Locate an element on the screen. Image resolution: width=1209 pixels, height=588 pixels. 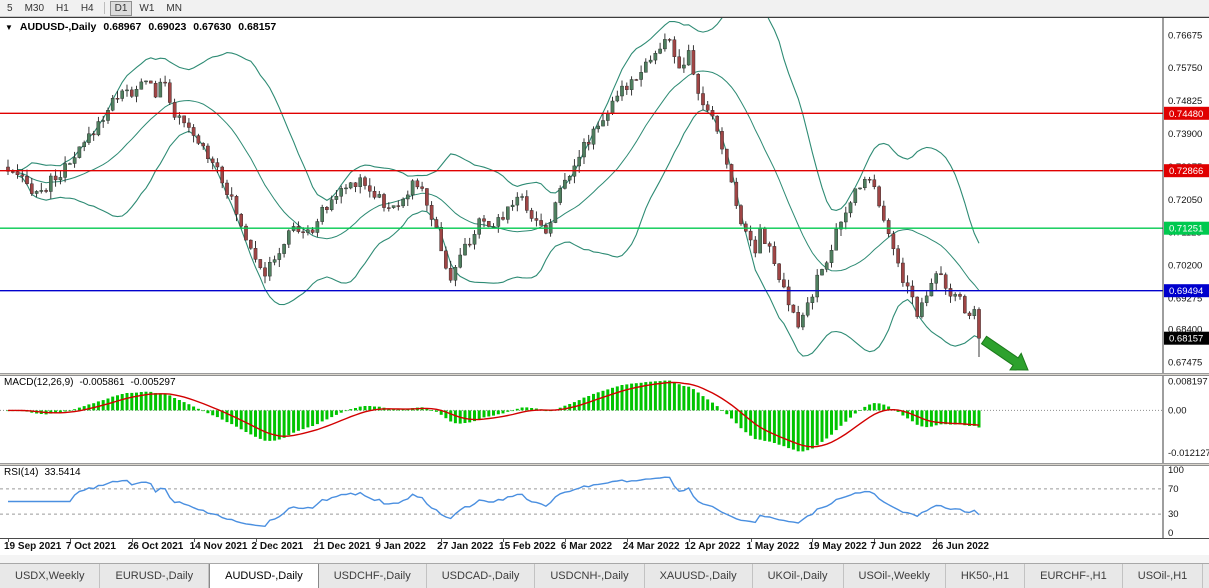
macd-signal-line is located at coordinates (494, 414).